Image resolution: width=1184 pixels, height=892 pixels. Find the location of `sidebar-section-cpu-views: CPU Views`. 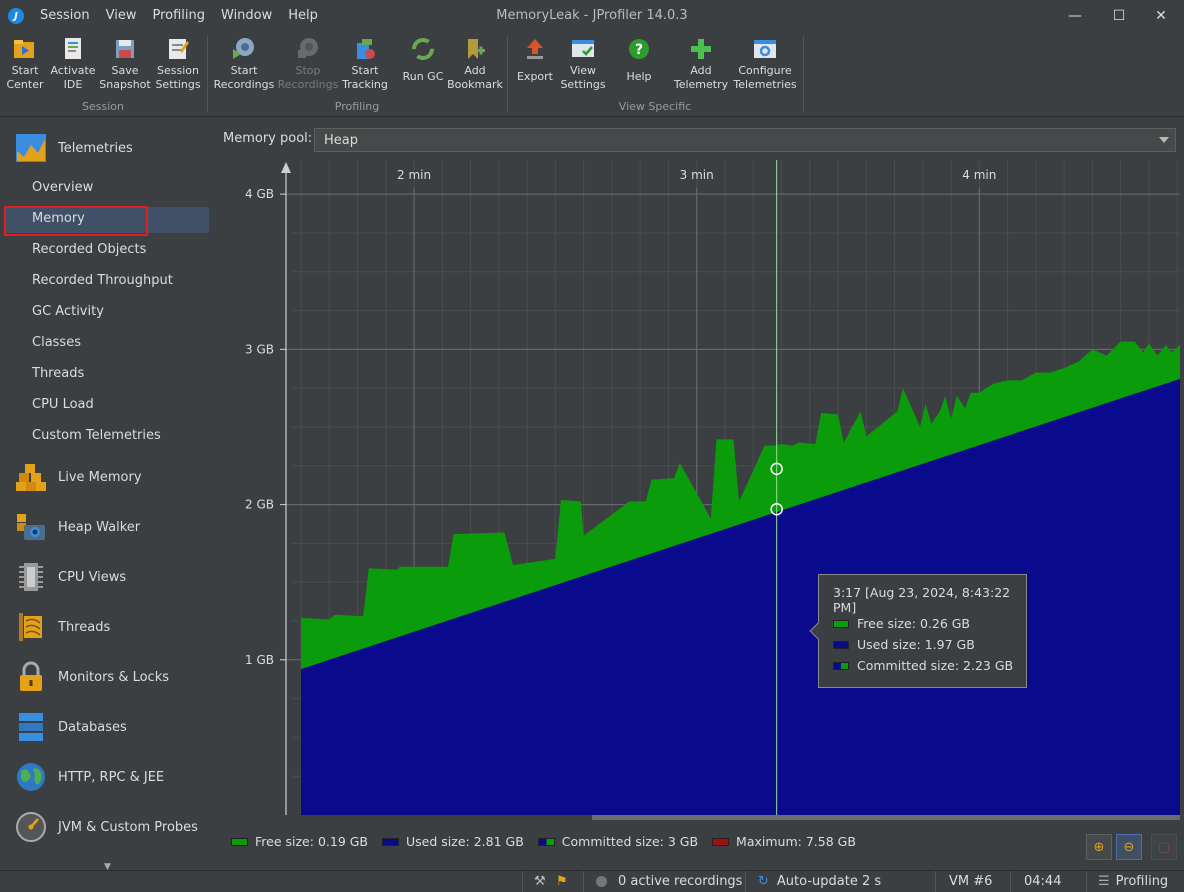

sidebar-section-cpu-views: CPU Views is located at coordinates (70, 577).